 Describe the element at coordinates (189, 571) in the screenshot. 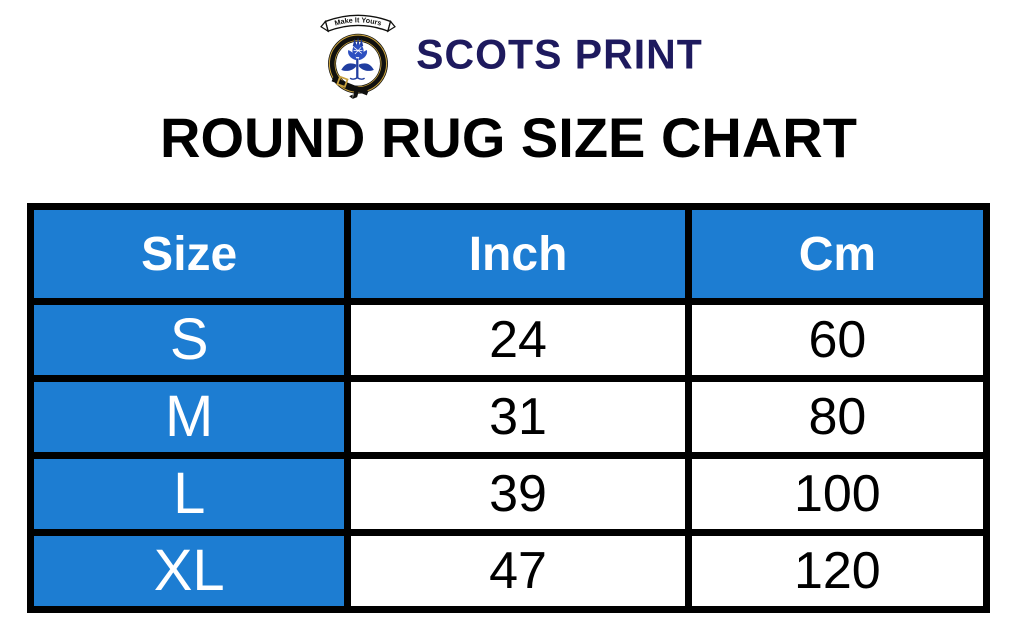

I see `size-cell: XL` at that location.